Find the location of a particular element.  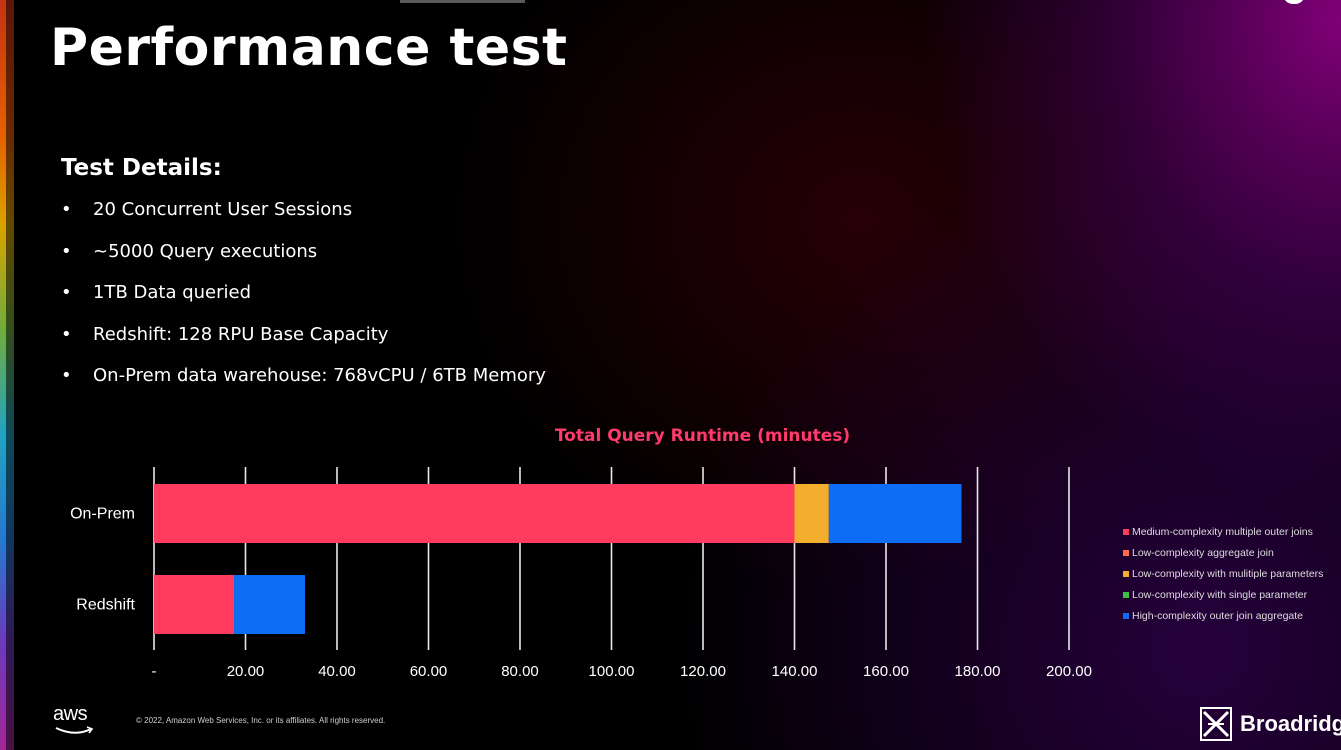

legend-label: Medium-complexity multiple outer joins is located at coordinates (1222, 531).